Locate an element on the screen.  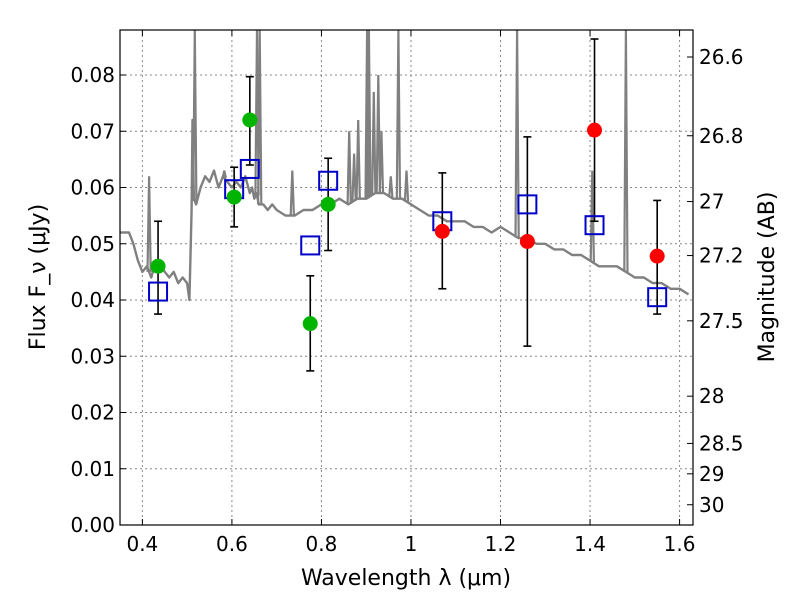
y-tick-label: 0.02 is located at coordinates (92, 413).